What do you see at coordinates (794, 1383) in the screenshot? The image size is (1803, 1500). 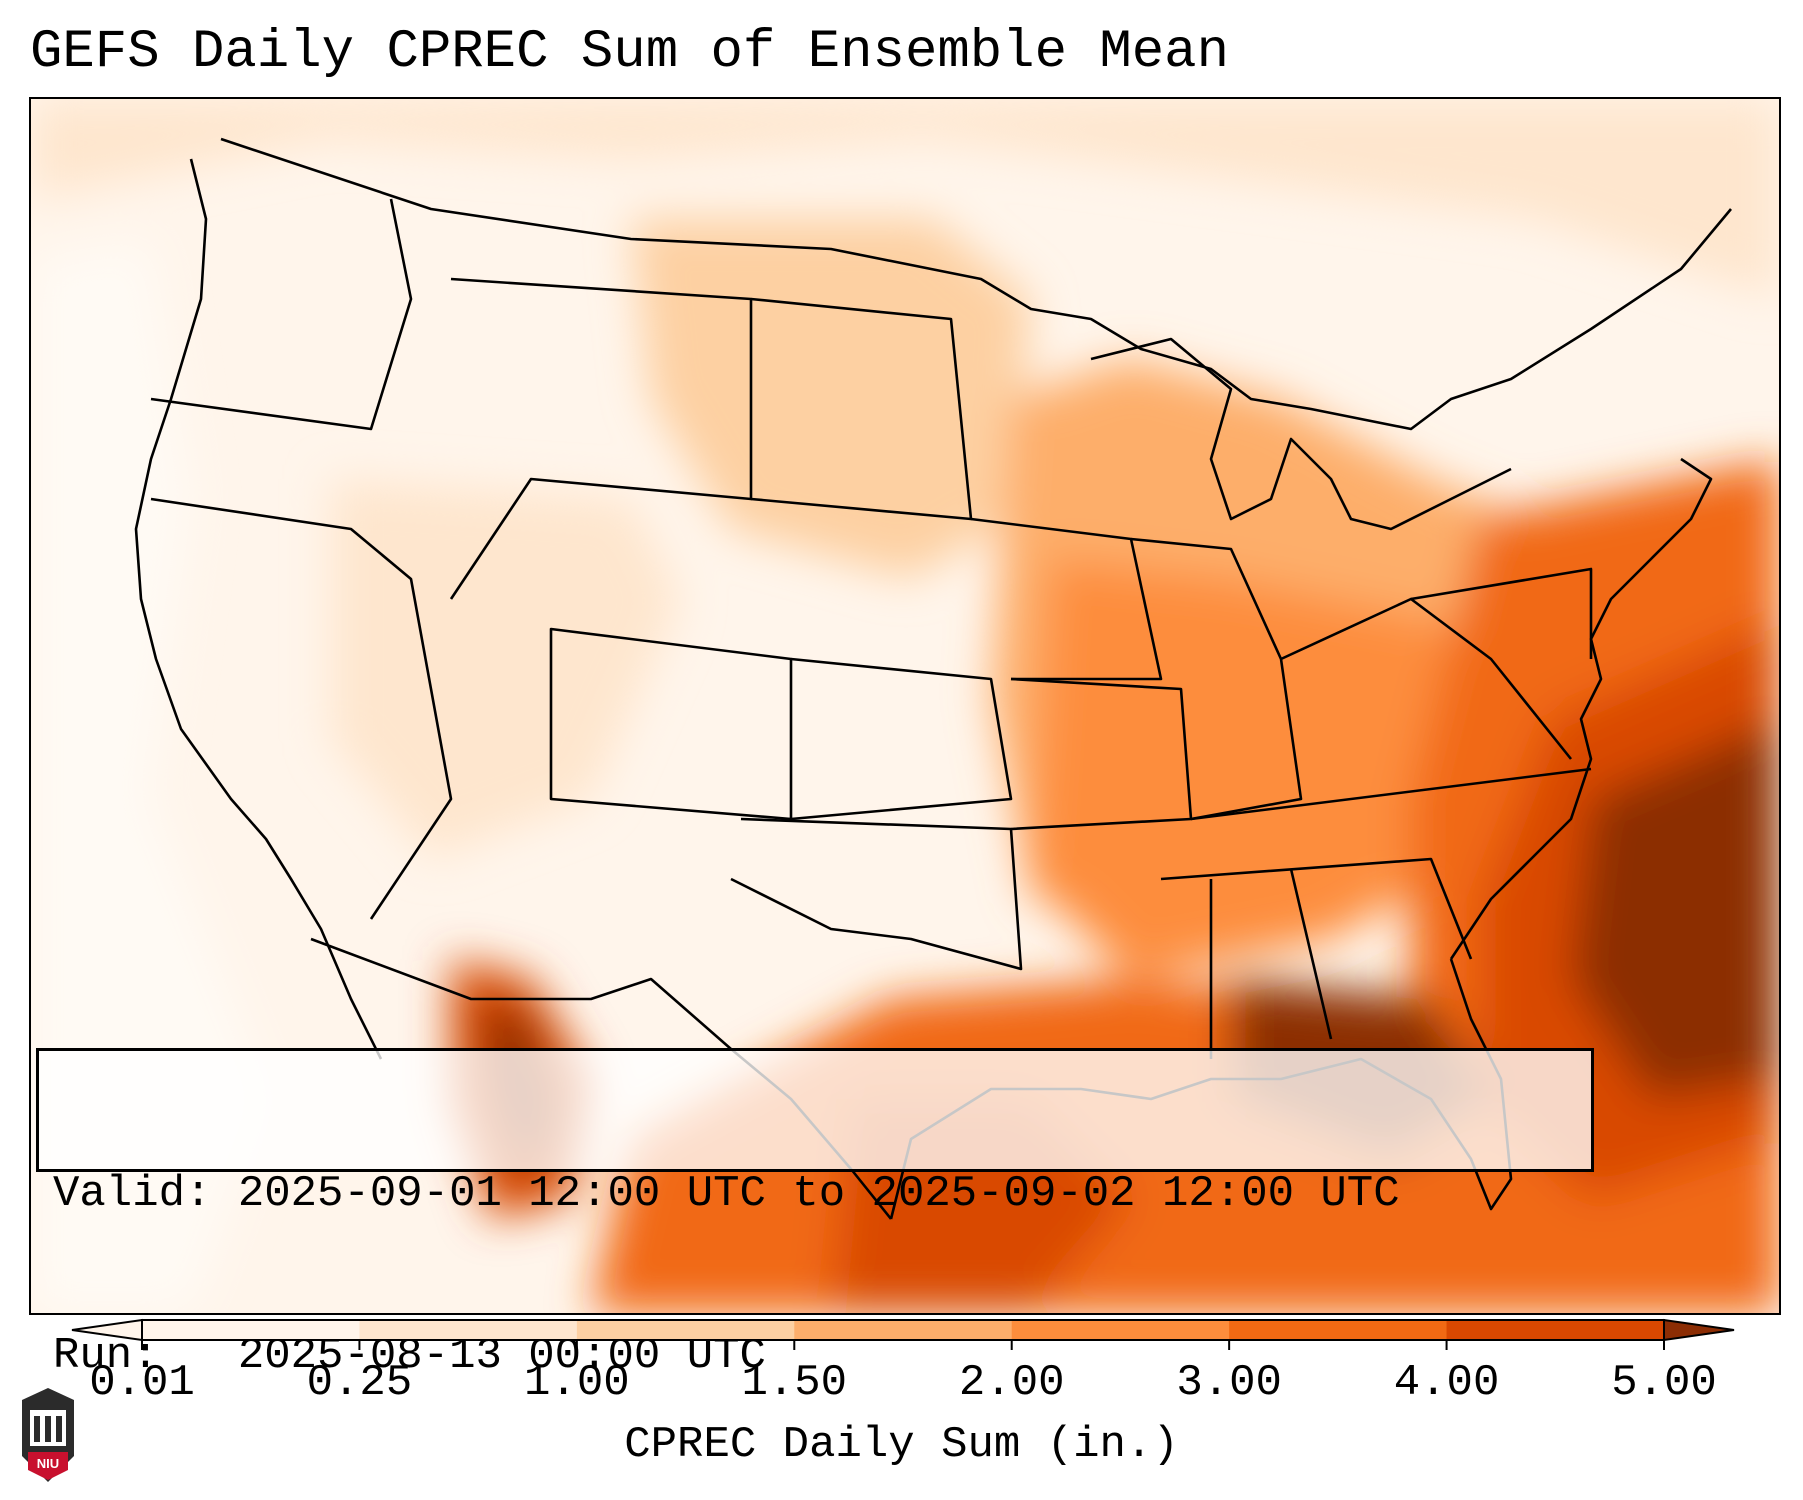 I see `colorbar-tick-label: 1.50` at bounding box center [794, 1383].